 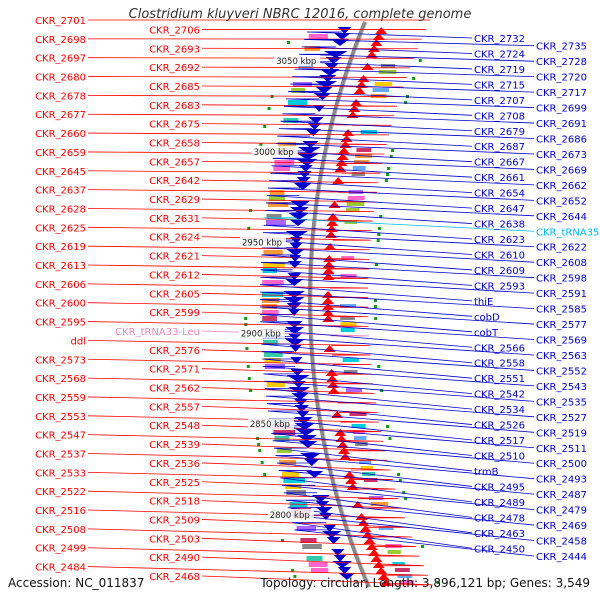 I want to click on gene-label-left: CKR_2573, so click(x=60, y=360).